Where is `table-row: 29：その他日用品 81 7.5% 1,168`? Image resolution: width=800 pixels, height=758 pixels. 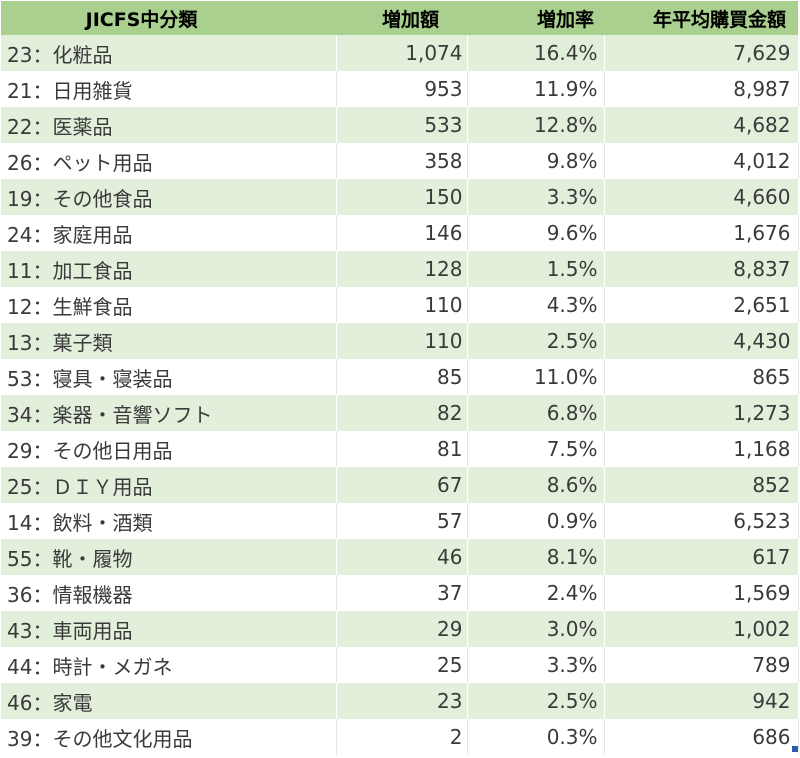 table-row: 29：その他日用品 81 7.5% 1,168 is located at coordinates (400, 449).